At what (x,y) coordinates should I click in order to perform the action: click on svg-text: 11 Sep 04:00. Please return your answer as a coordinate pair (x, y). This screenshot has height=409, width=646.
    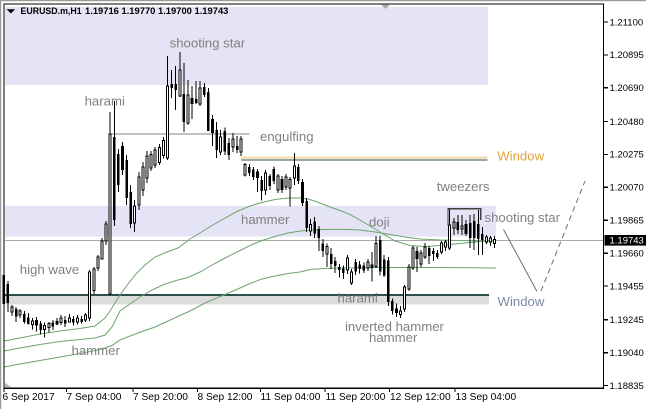
    Looking at the image, I should click on (291, 397).